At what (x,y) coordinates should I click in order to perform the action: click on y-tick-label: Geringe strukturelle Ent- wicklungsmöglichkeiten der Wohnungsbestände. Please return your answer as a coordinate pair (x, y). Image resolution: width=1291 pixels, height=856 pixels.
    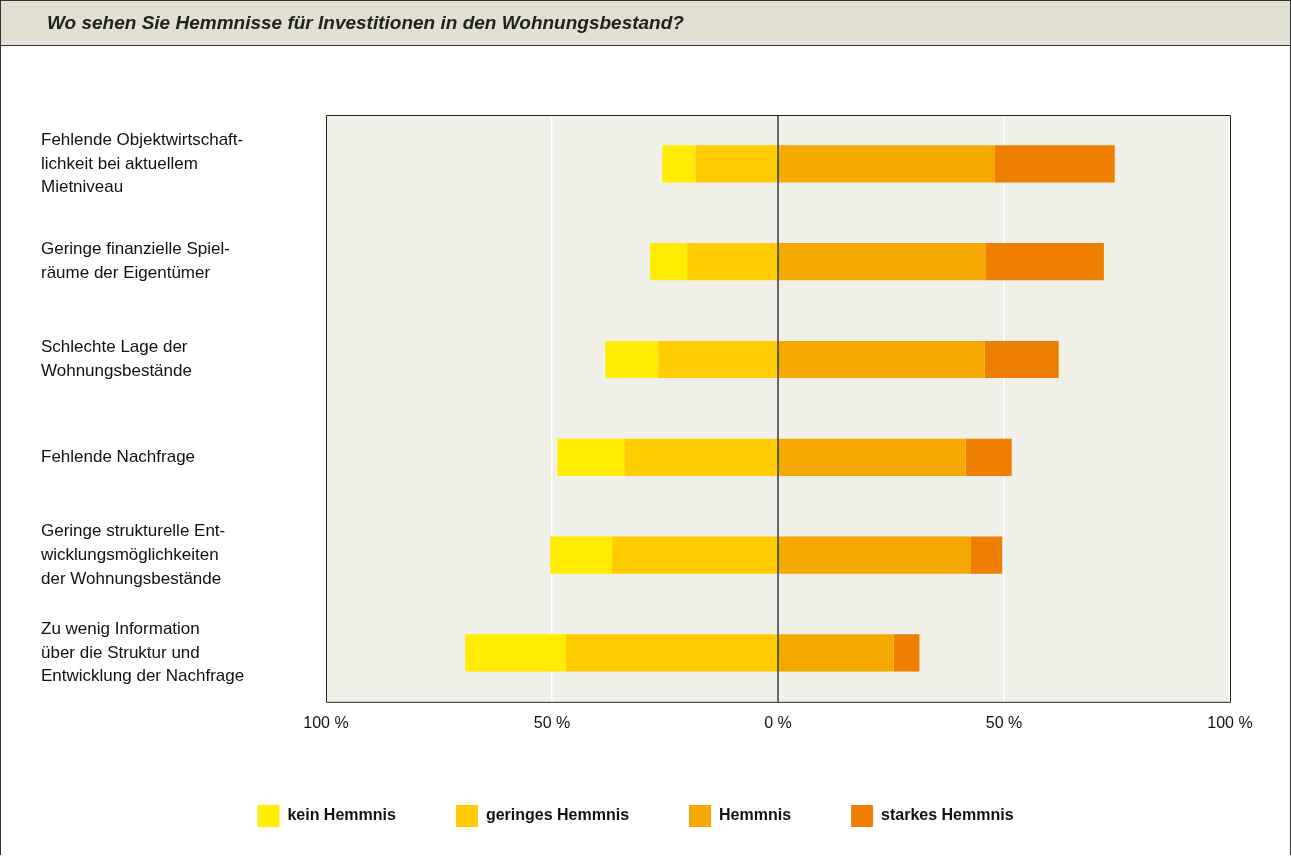
    Looking at the image, I should click on (133, 554).